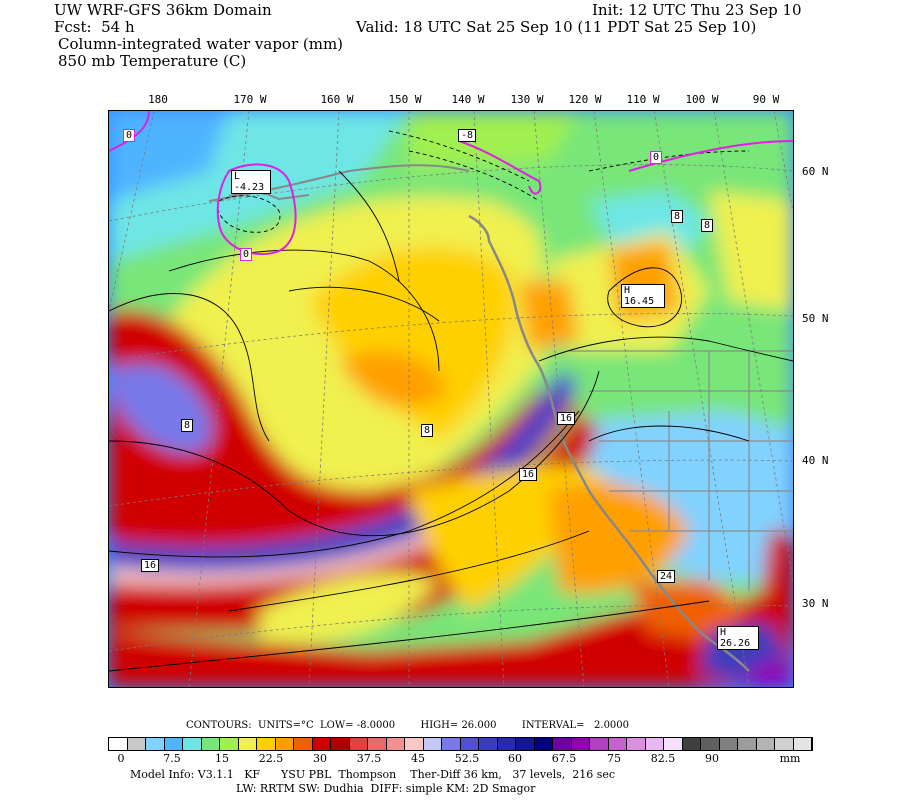 This screenshot has width=900, height=800. Describe the element at coordinates (515, 758) in the screenshot. I see `colorbar-tick: 60` at that location.